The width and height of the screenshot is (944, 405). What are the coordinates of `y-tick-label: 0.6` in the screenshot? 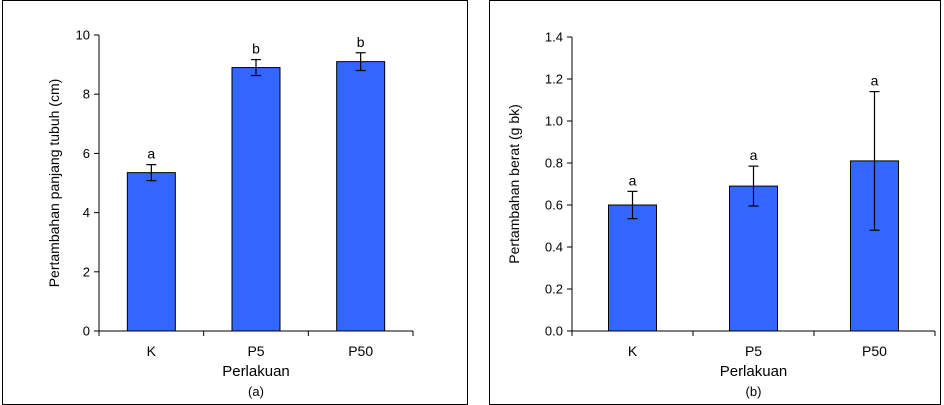 It's located at (554, 205).